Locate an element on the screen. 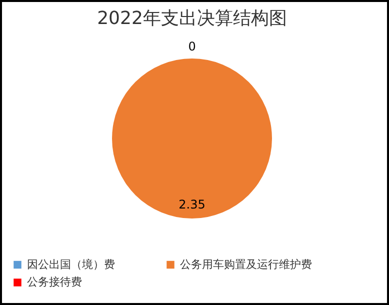 The height and width of the screenshot is (305, 389). legend-label: 公务用车购置及运行维护费 is located at coordinates (246, 264).